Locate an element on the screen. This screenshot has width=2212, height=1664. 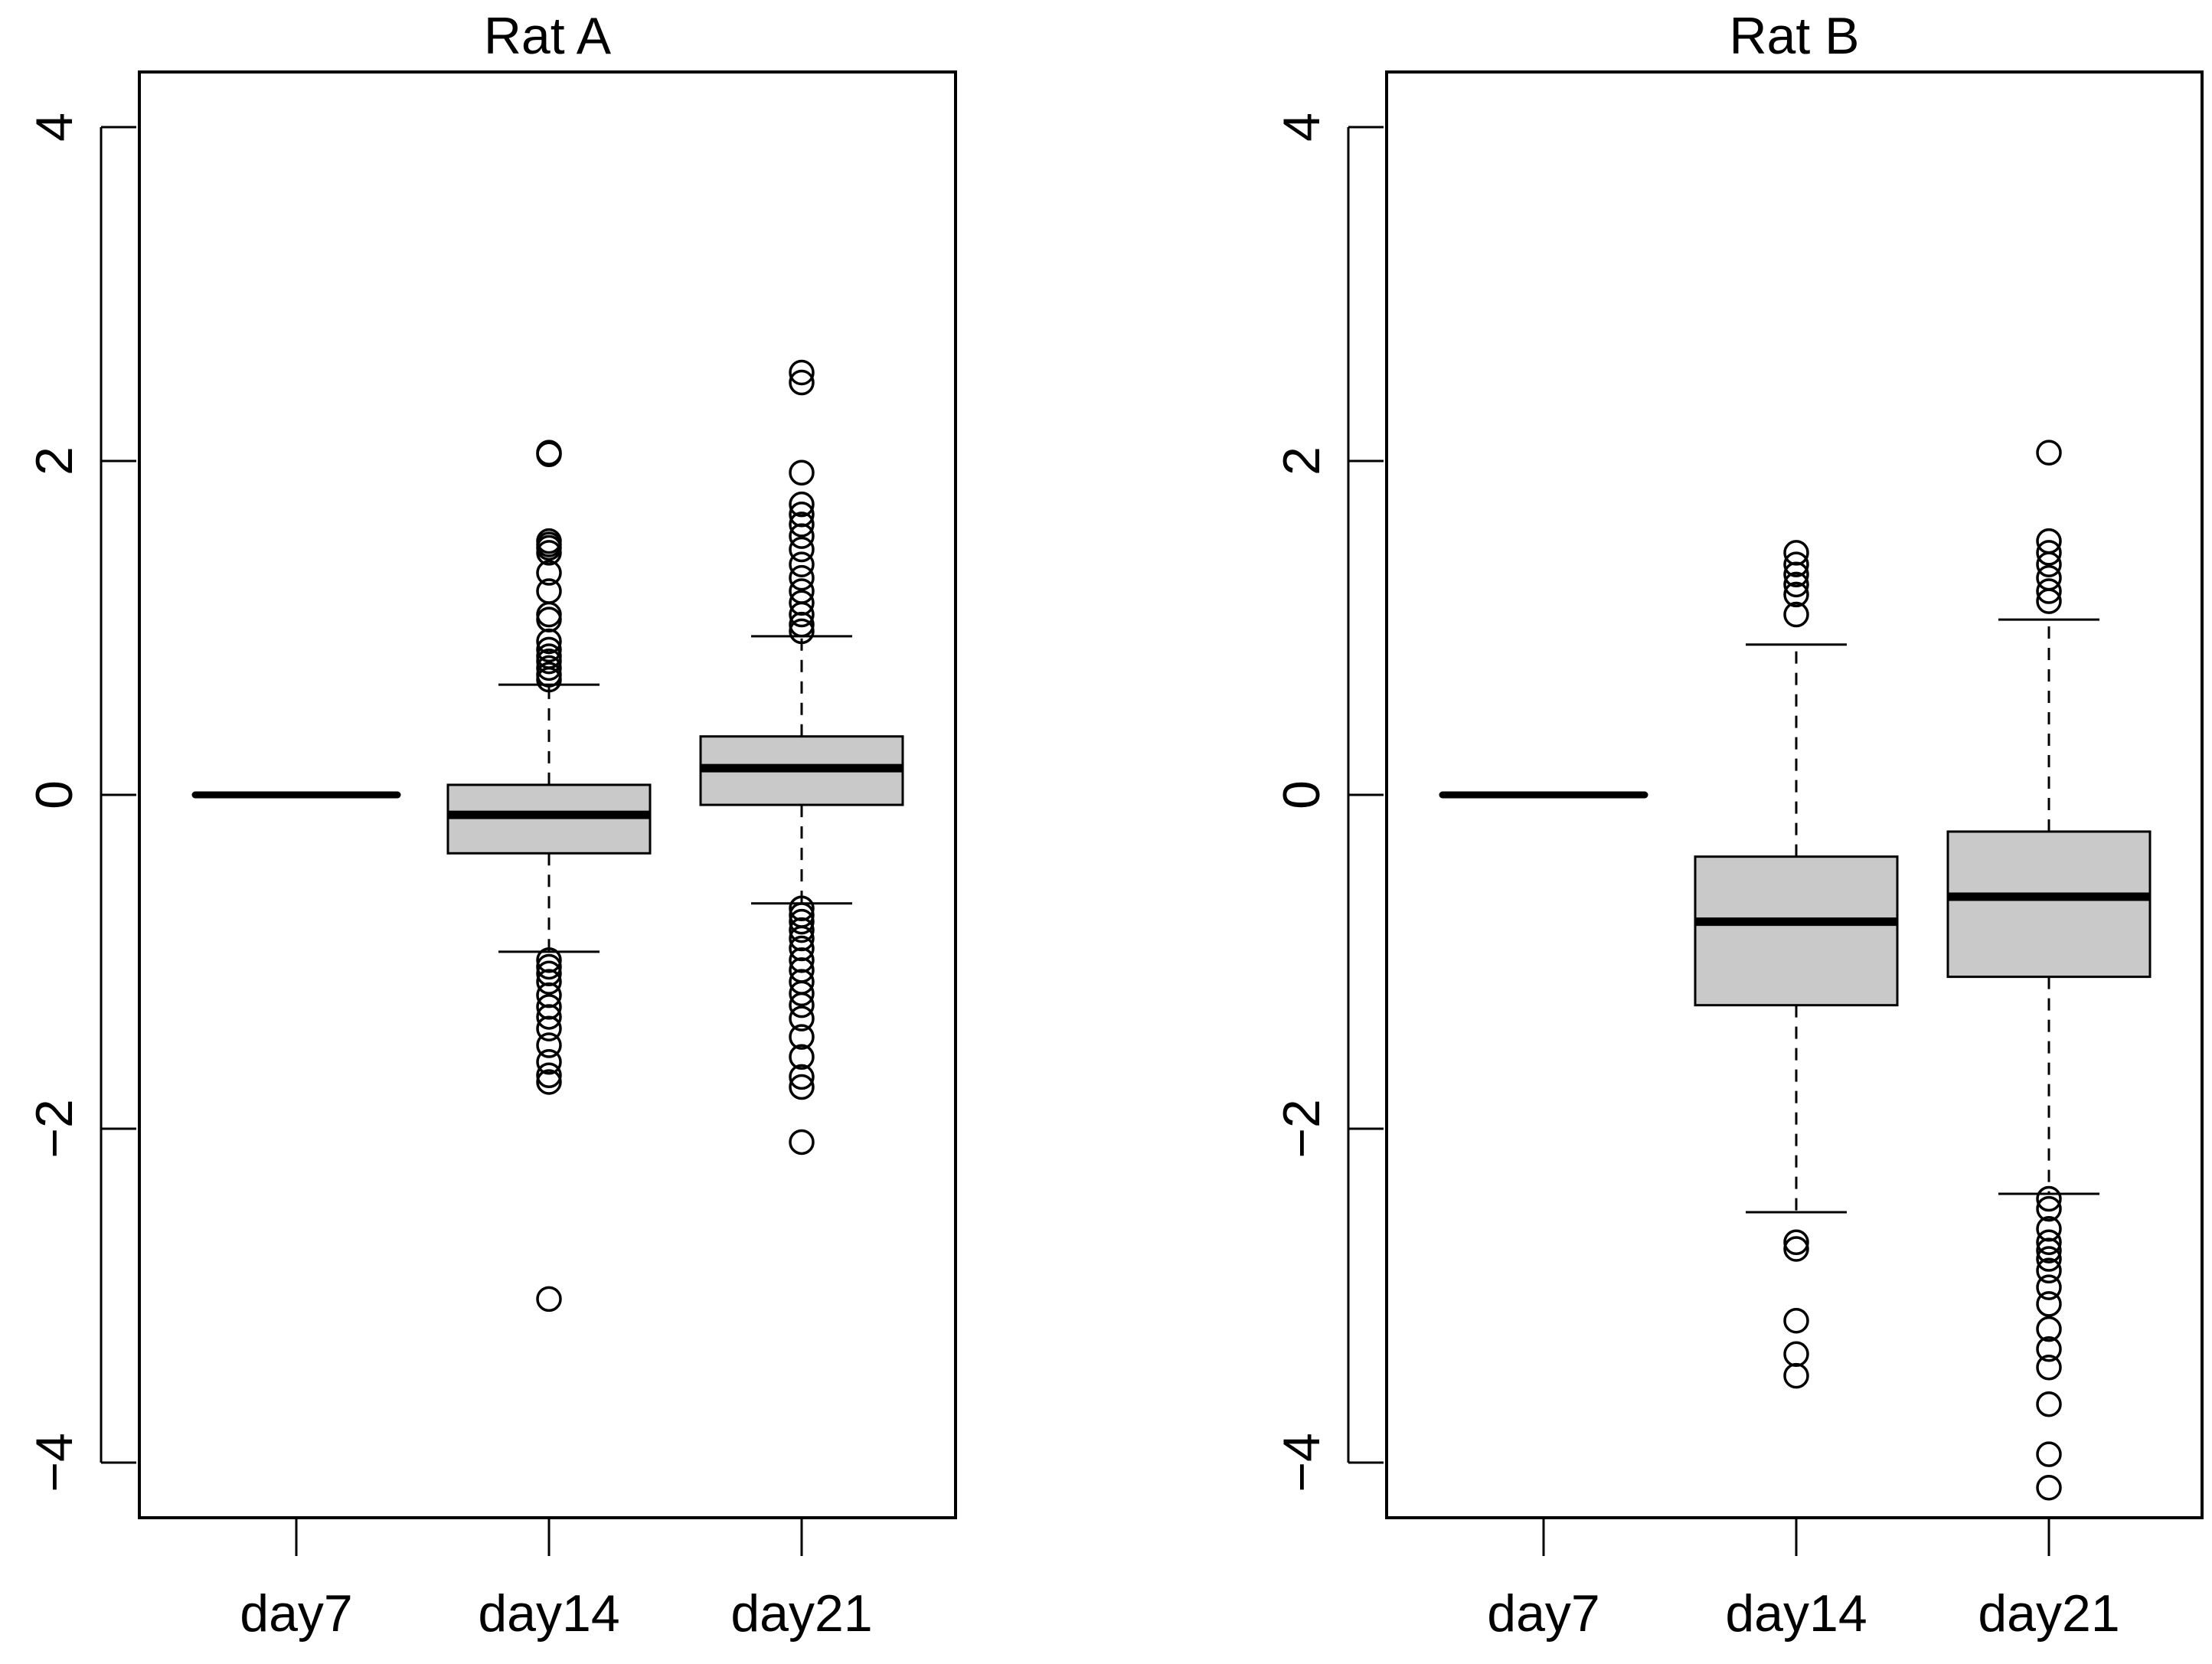
chart-title: Rat B is located at coordinates (1794, 36).